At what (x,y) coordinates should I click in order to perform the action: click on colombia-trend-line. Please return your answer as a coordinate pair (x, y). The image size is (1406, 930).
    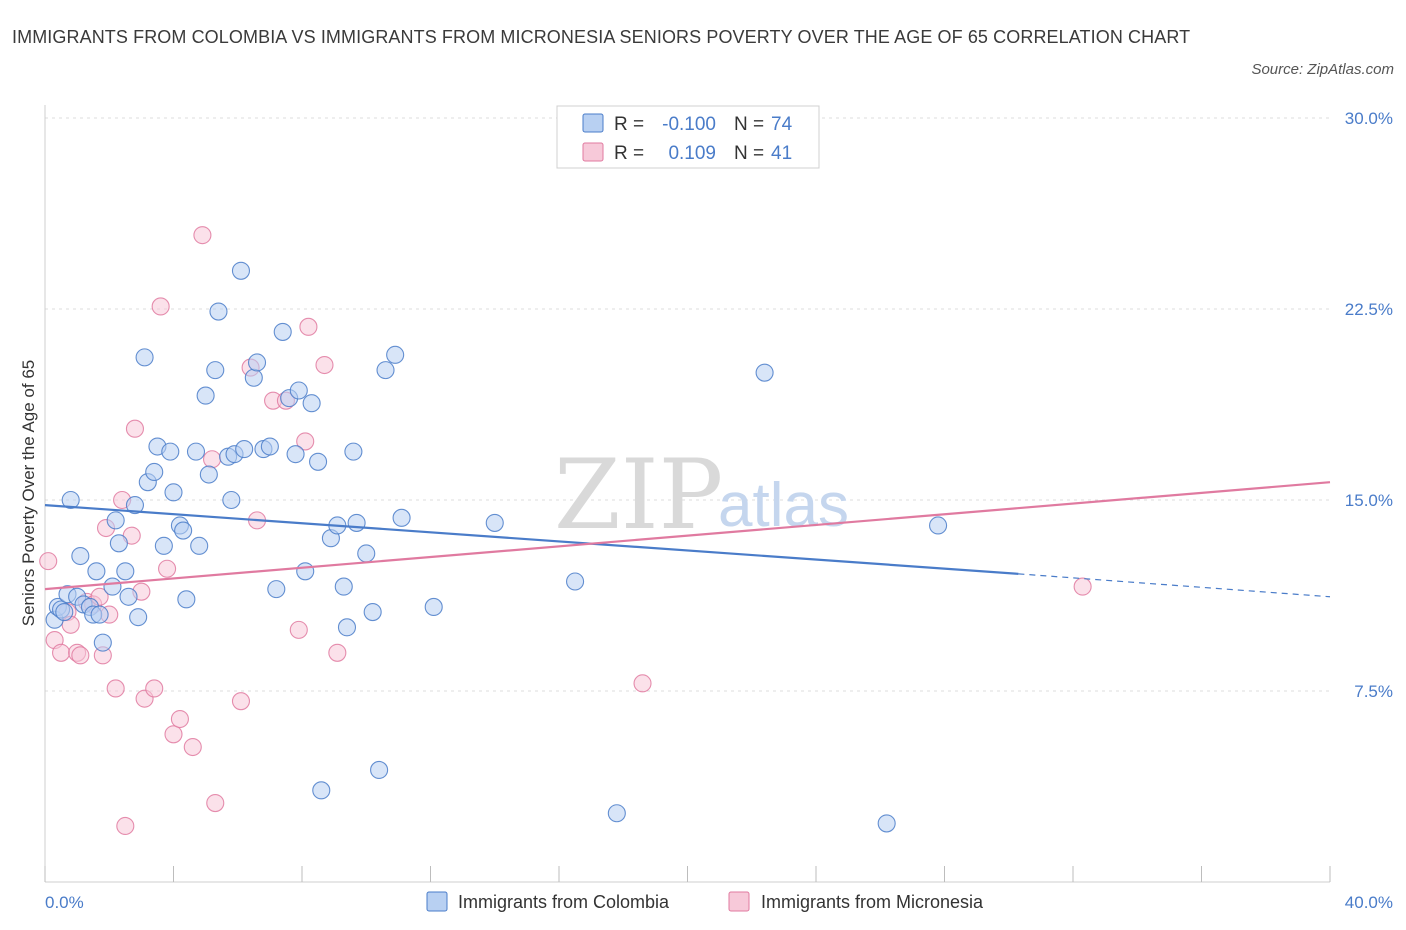
    Looking at the image, I should click on (531, 539).